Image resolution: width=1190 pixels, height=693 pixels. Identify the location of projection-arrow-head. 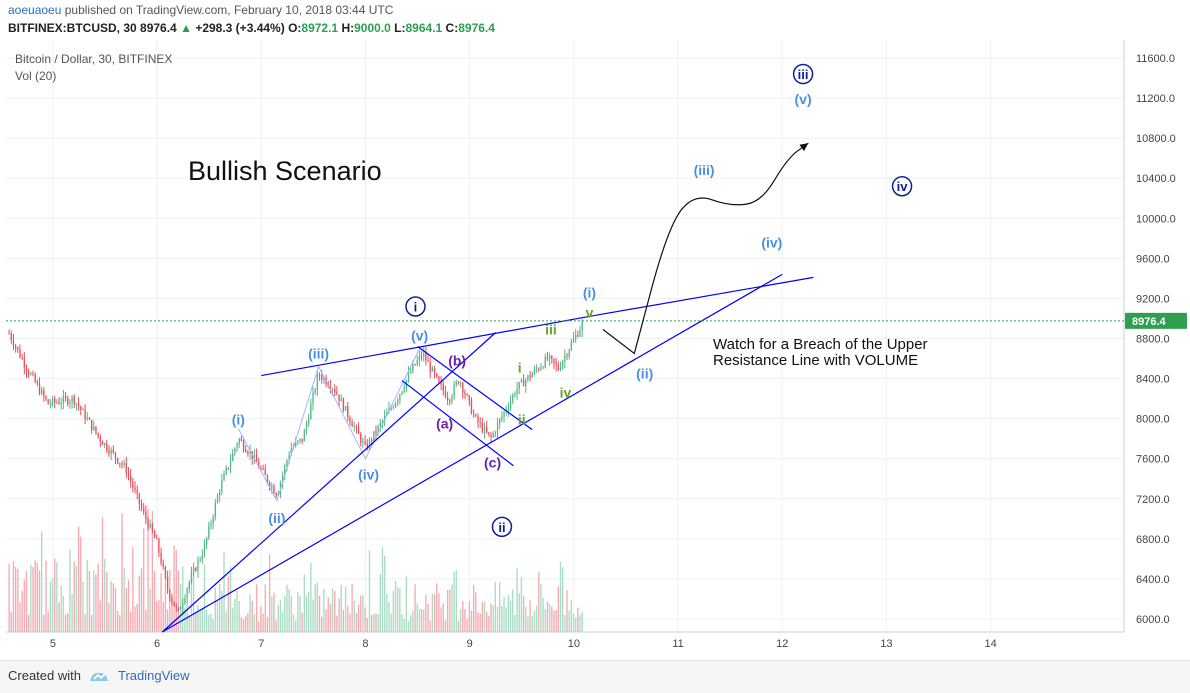
(804, 147).